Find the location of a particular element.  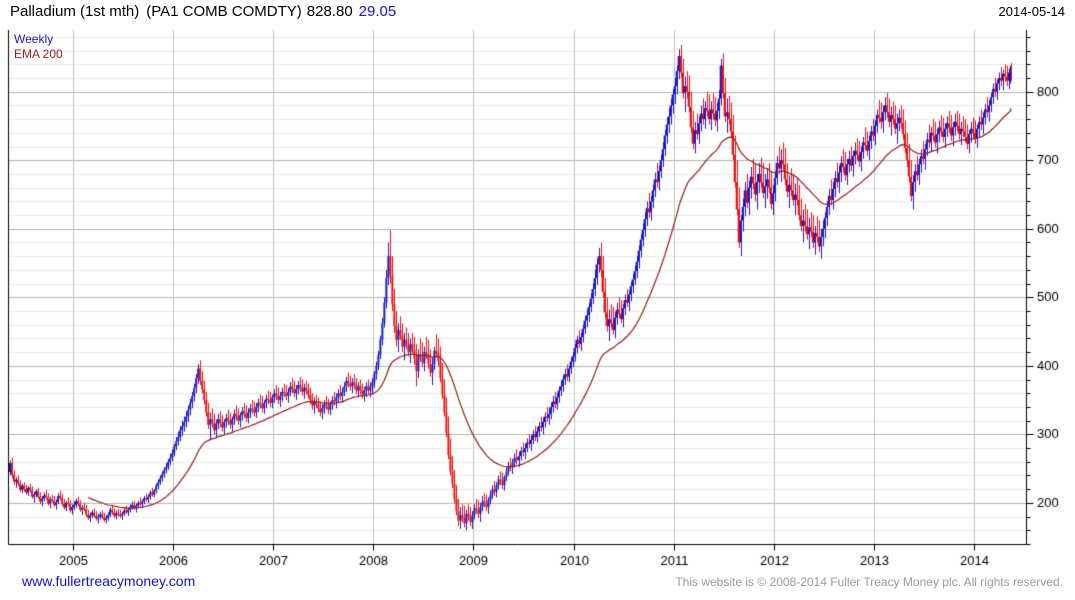

chart-date: 2014-05-14 is located at coordinates (1032, 11).